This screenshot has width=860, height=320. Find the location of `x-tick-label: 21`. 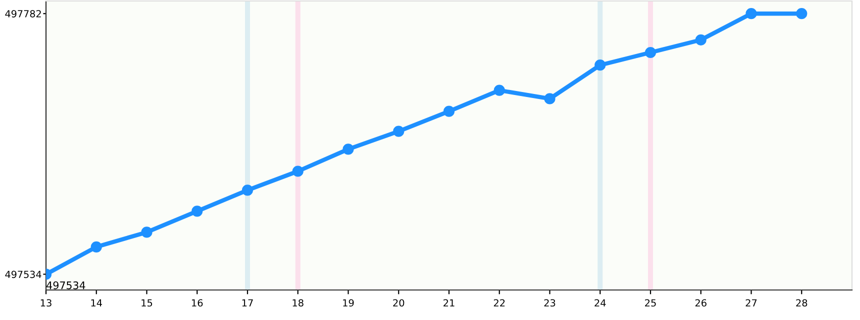

x-tick-label: 21 is located at coordinates (449, 302).